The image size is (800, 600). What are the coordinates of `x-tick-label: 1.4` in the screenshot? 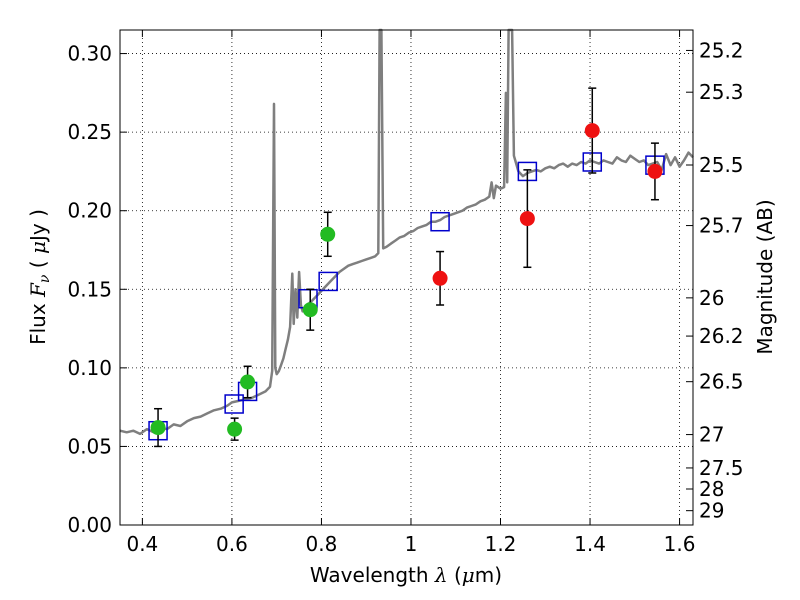 It's located at (590, 544).